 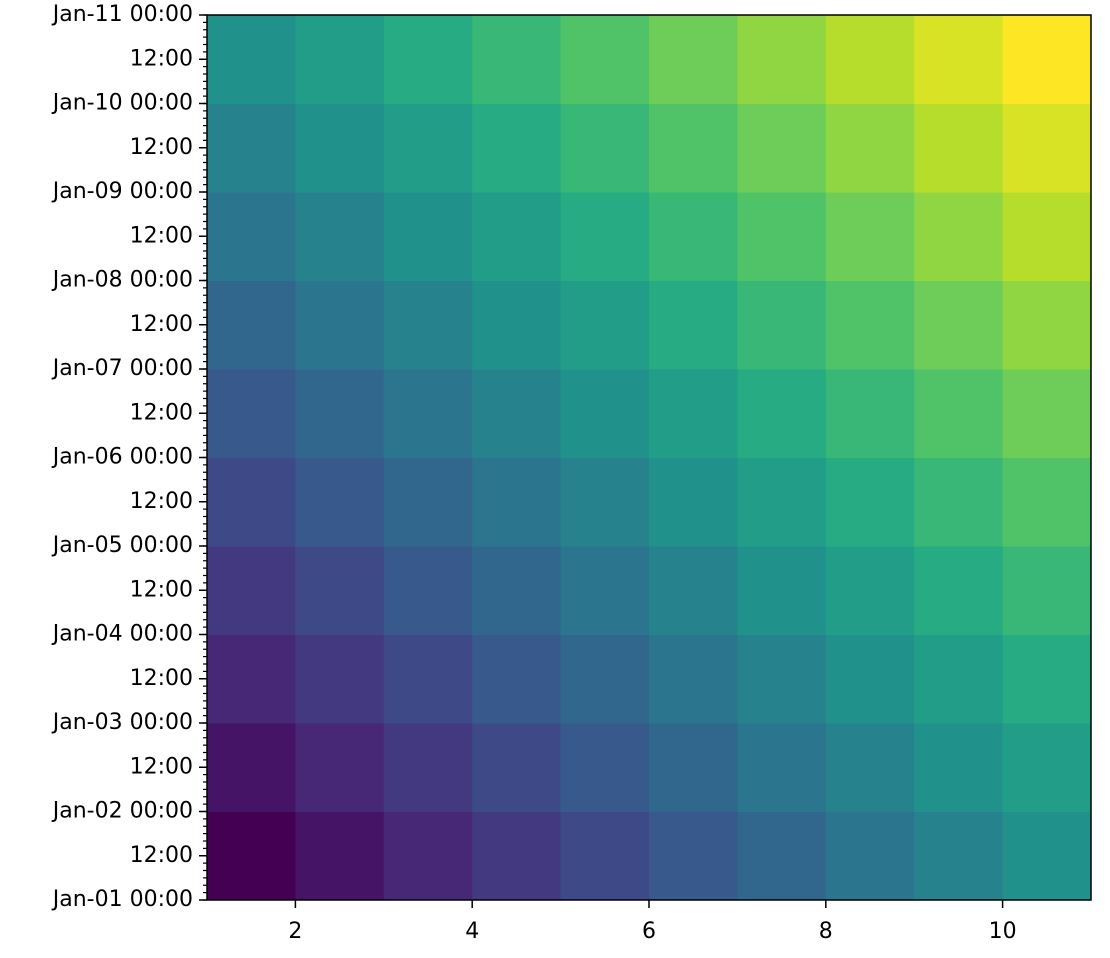 I want to click on y-tick-label: Jan-07 00:00, so click(x=122, y=368).